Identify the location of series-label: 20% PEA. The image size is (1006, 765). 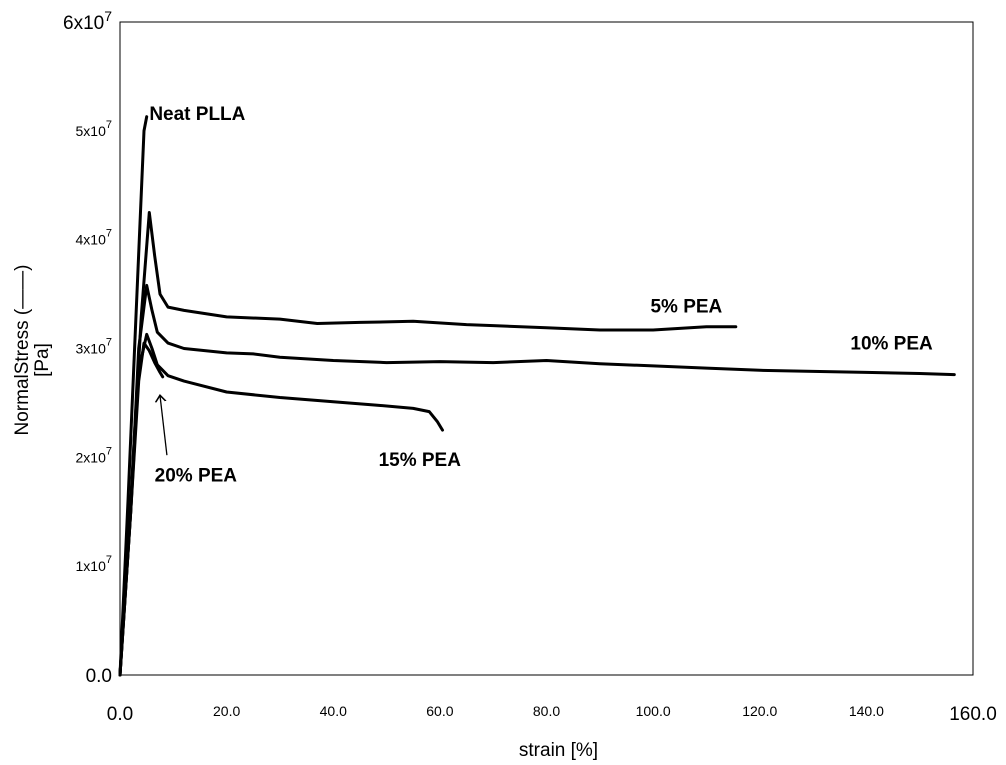
(196, 475).